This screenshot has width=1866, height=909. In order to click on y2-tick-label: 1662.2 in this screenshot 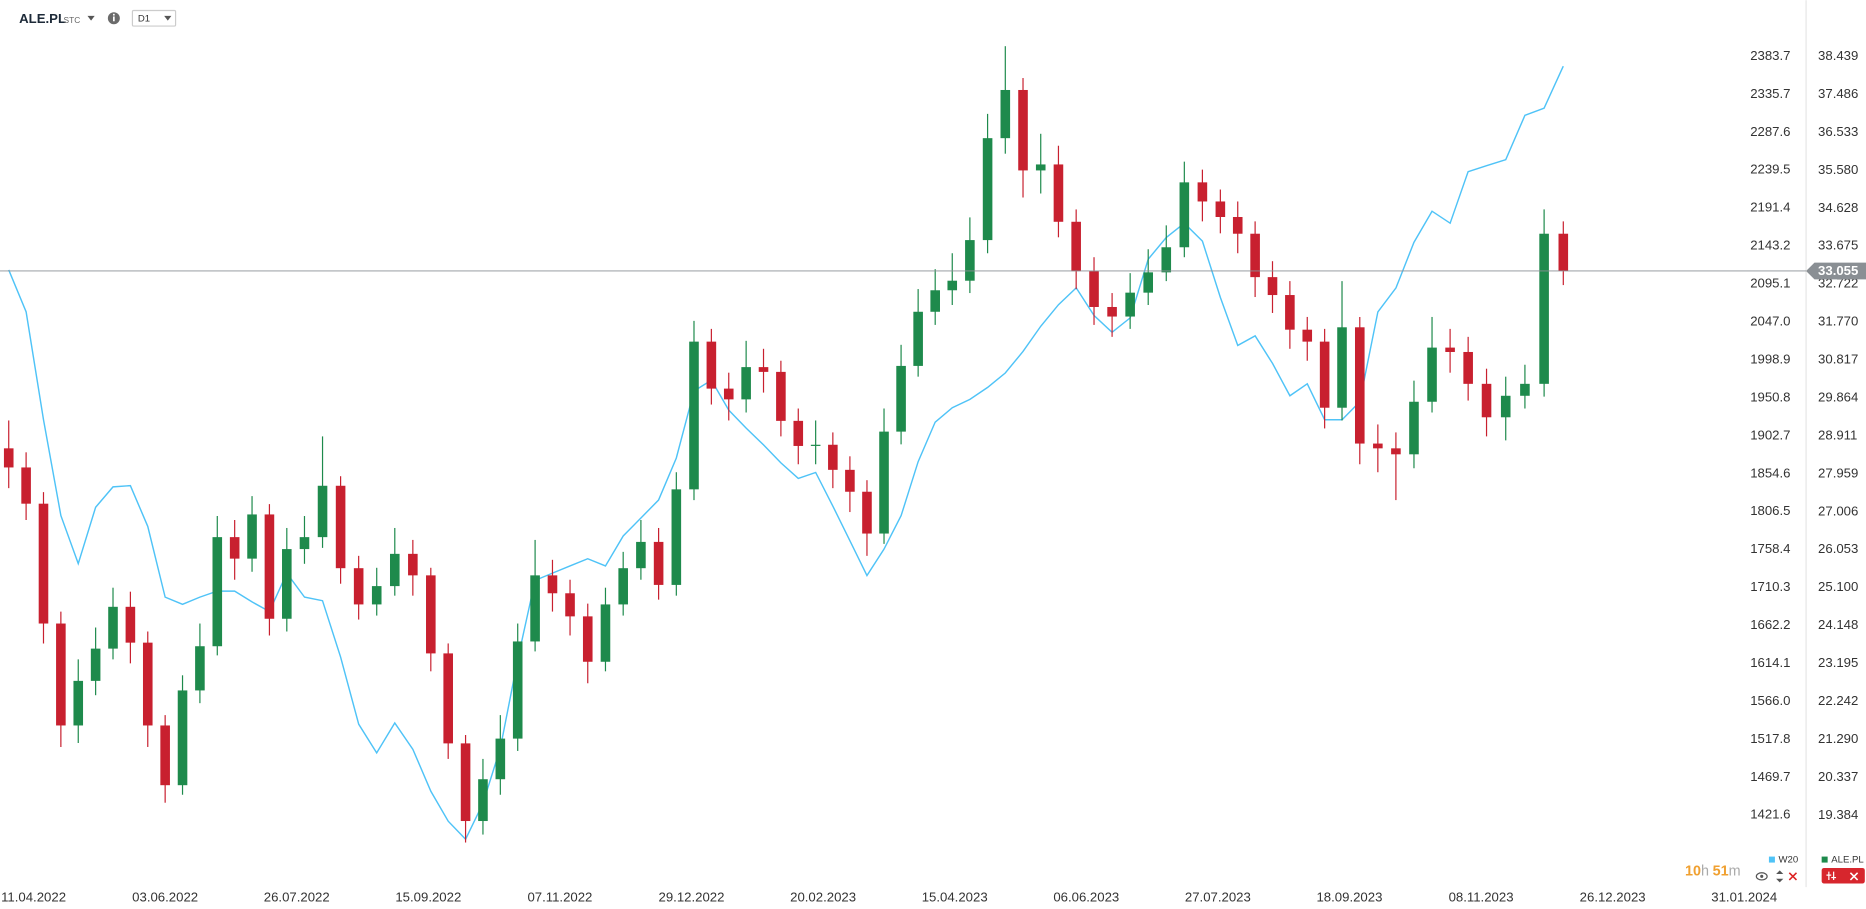, I will do `click(1770, 624)`.